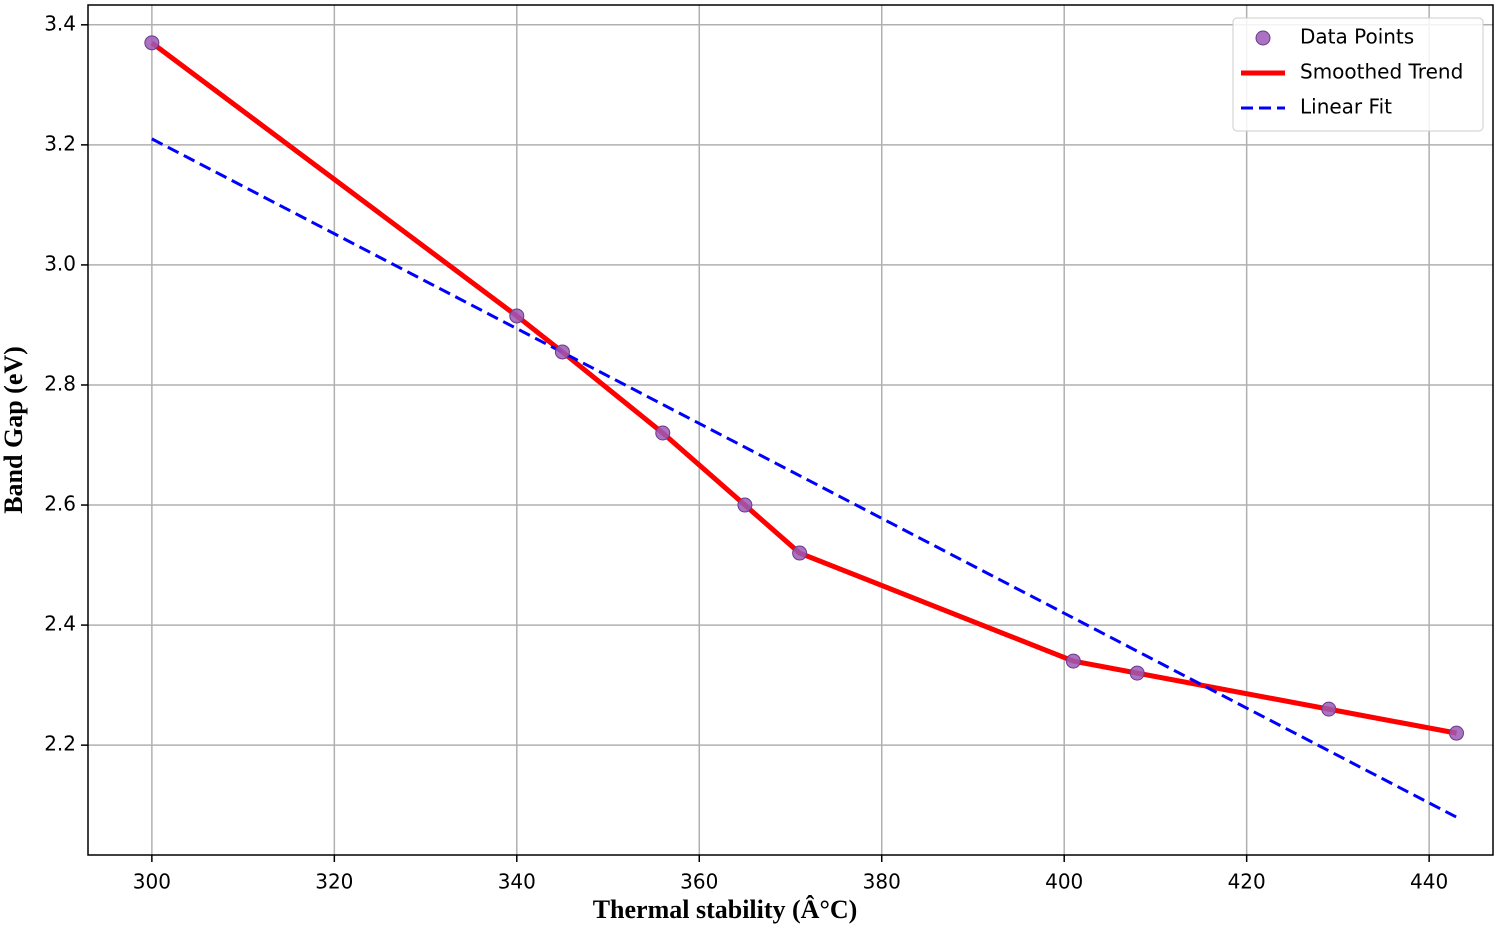 This screenshot has height=929, width=1498. I want to click on legend: Data Points Smoothed Trend Linear Fit, so click(1358, 74).